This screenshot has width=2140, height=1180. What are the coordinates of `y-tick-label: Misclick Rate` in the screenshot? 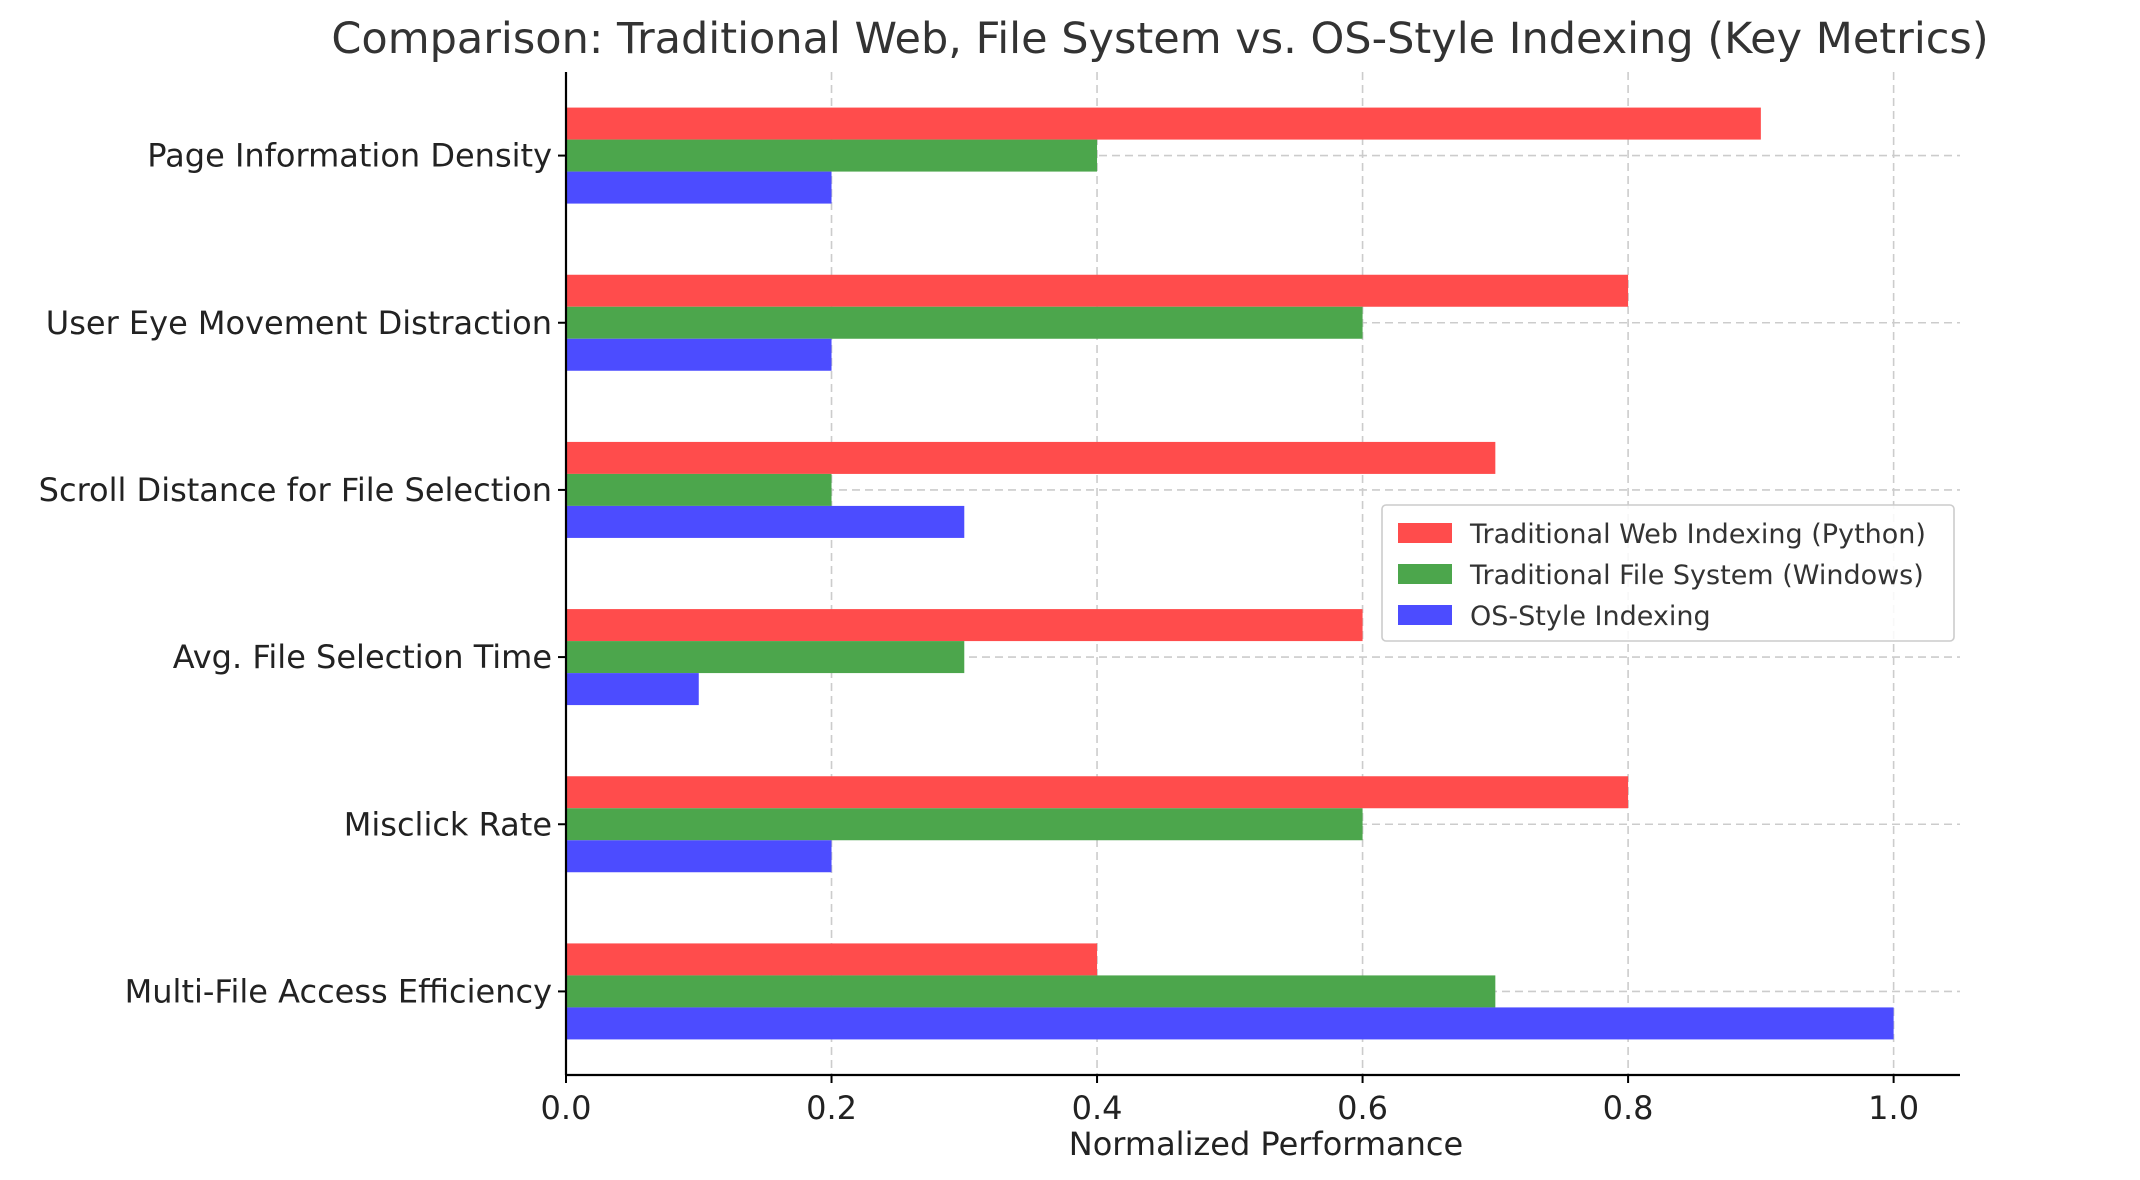 It's located at (448, 824).